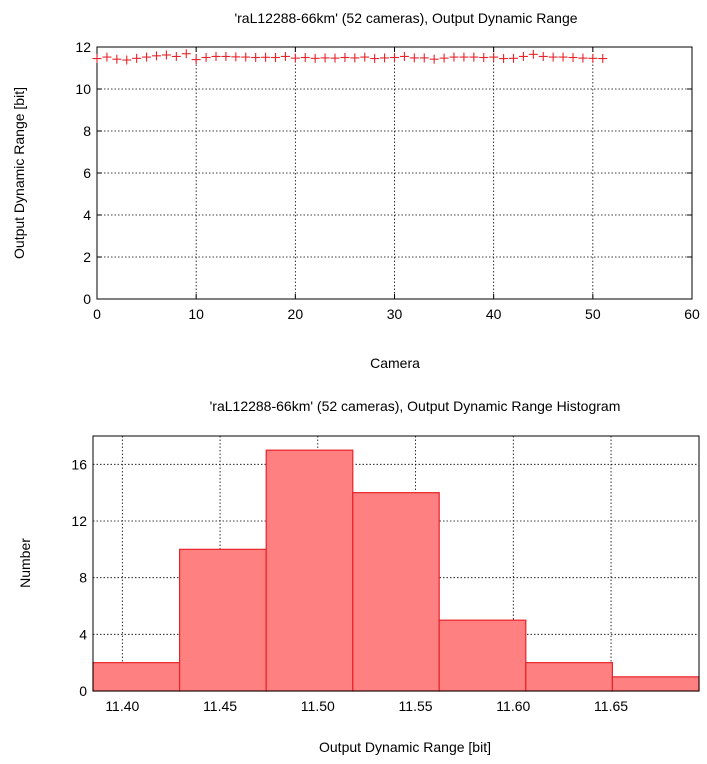  What do you see at coordinates (83, 634) in the screenshot?
I see `histogram-y-tick-label: 4` at bounding box center [83, 634].